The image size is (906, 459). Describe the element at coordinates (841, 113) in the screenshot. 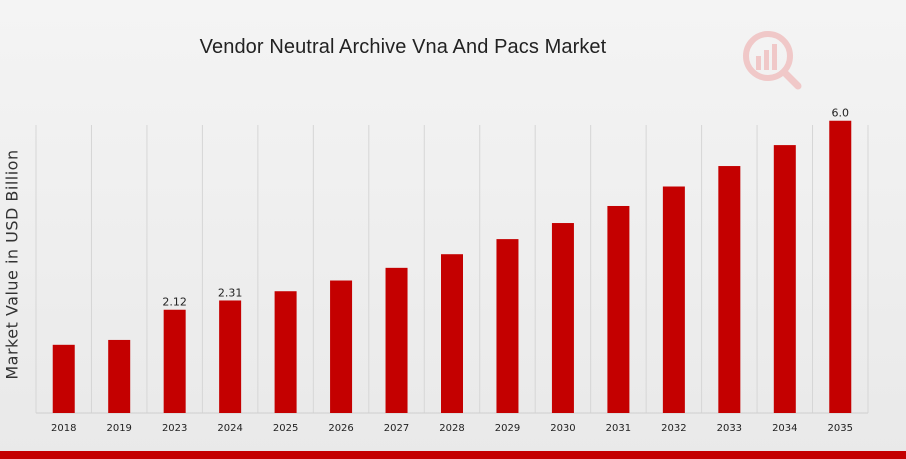

I see `data-label: 6.0` at that location.